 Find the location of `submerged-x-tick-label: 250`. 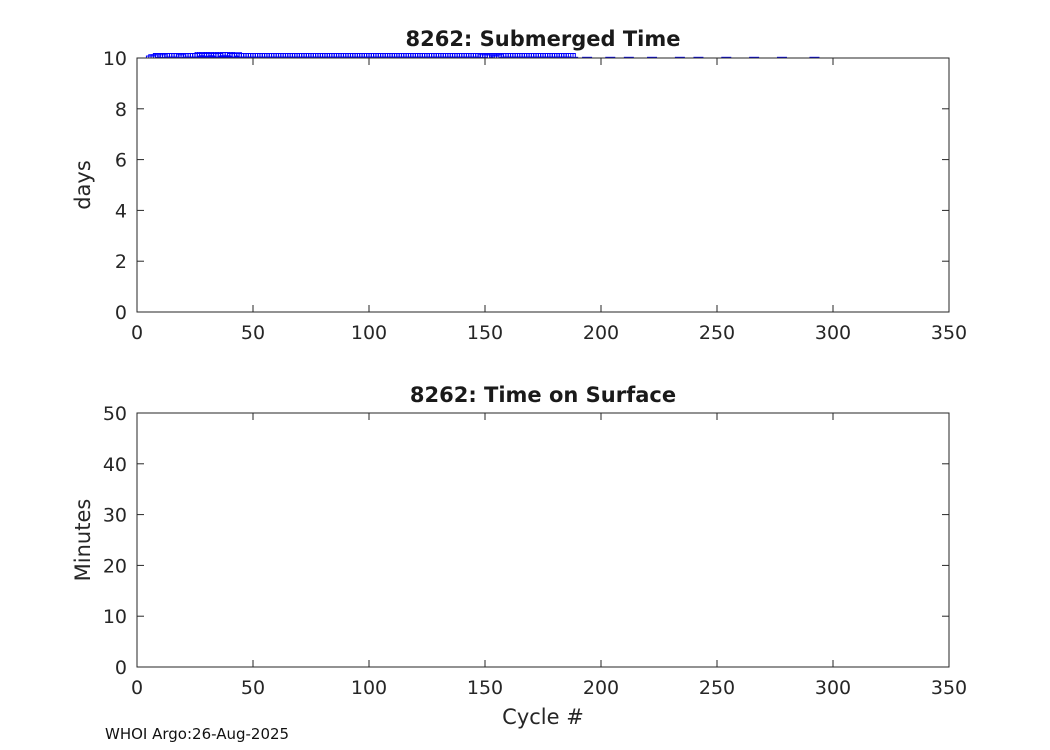

submerged-x-tick-label: 250 is located at coordinates (717, 333).